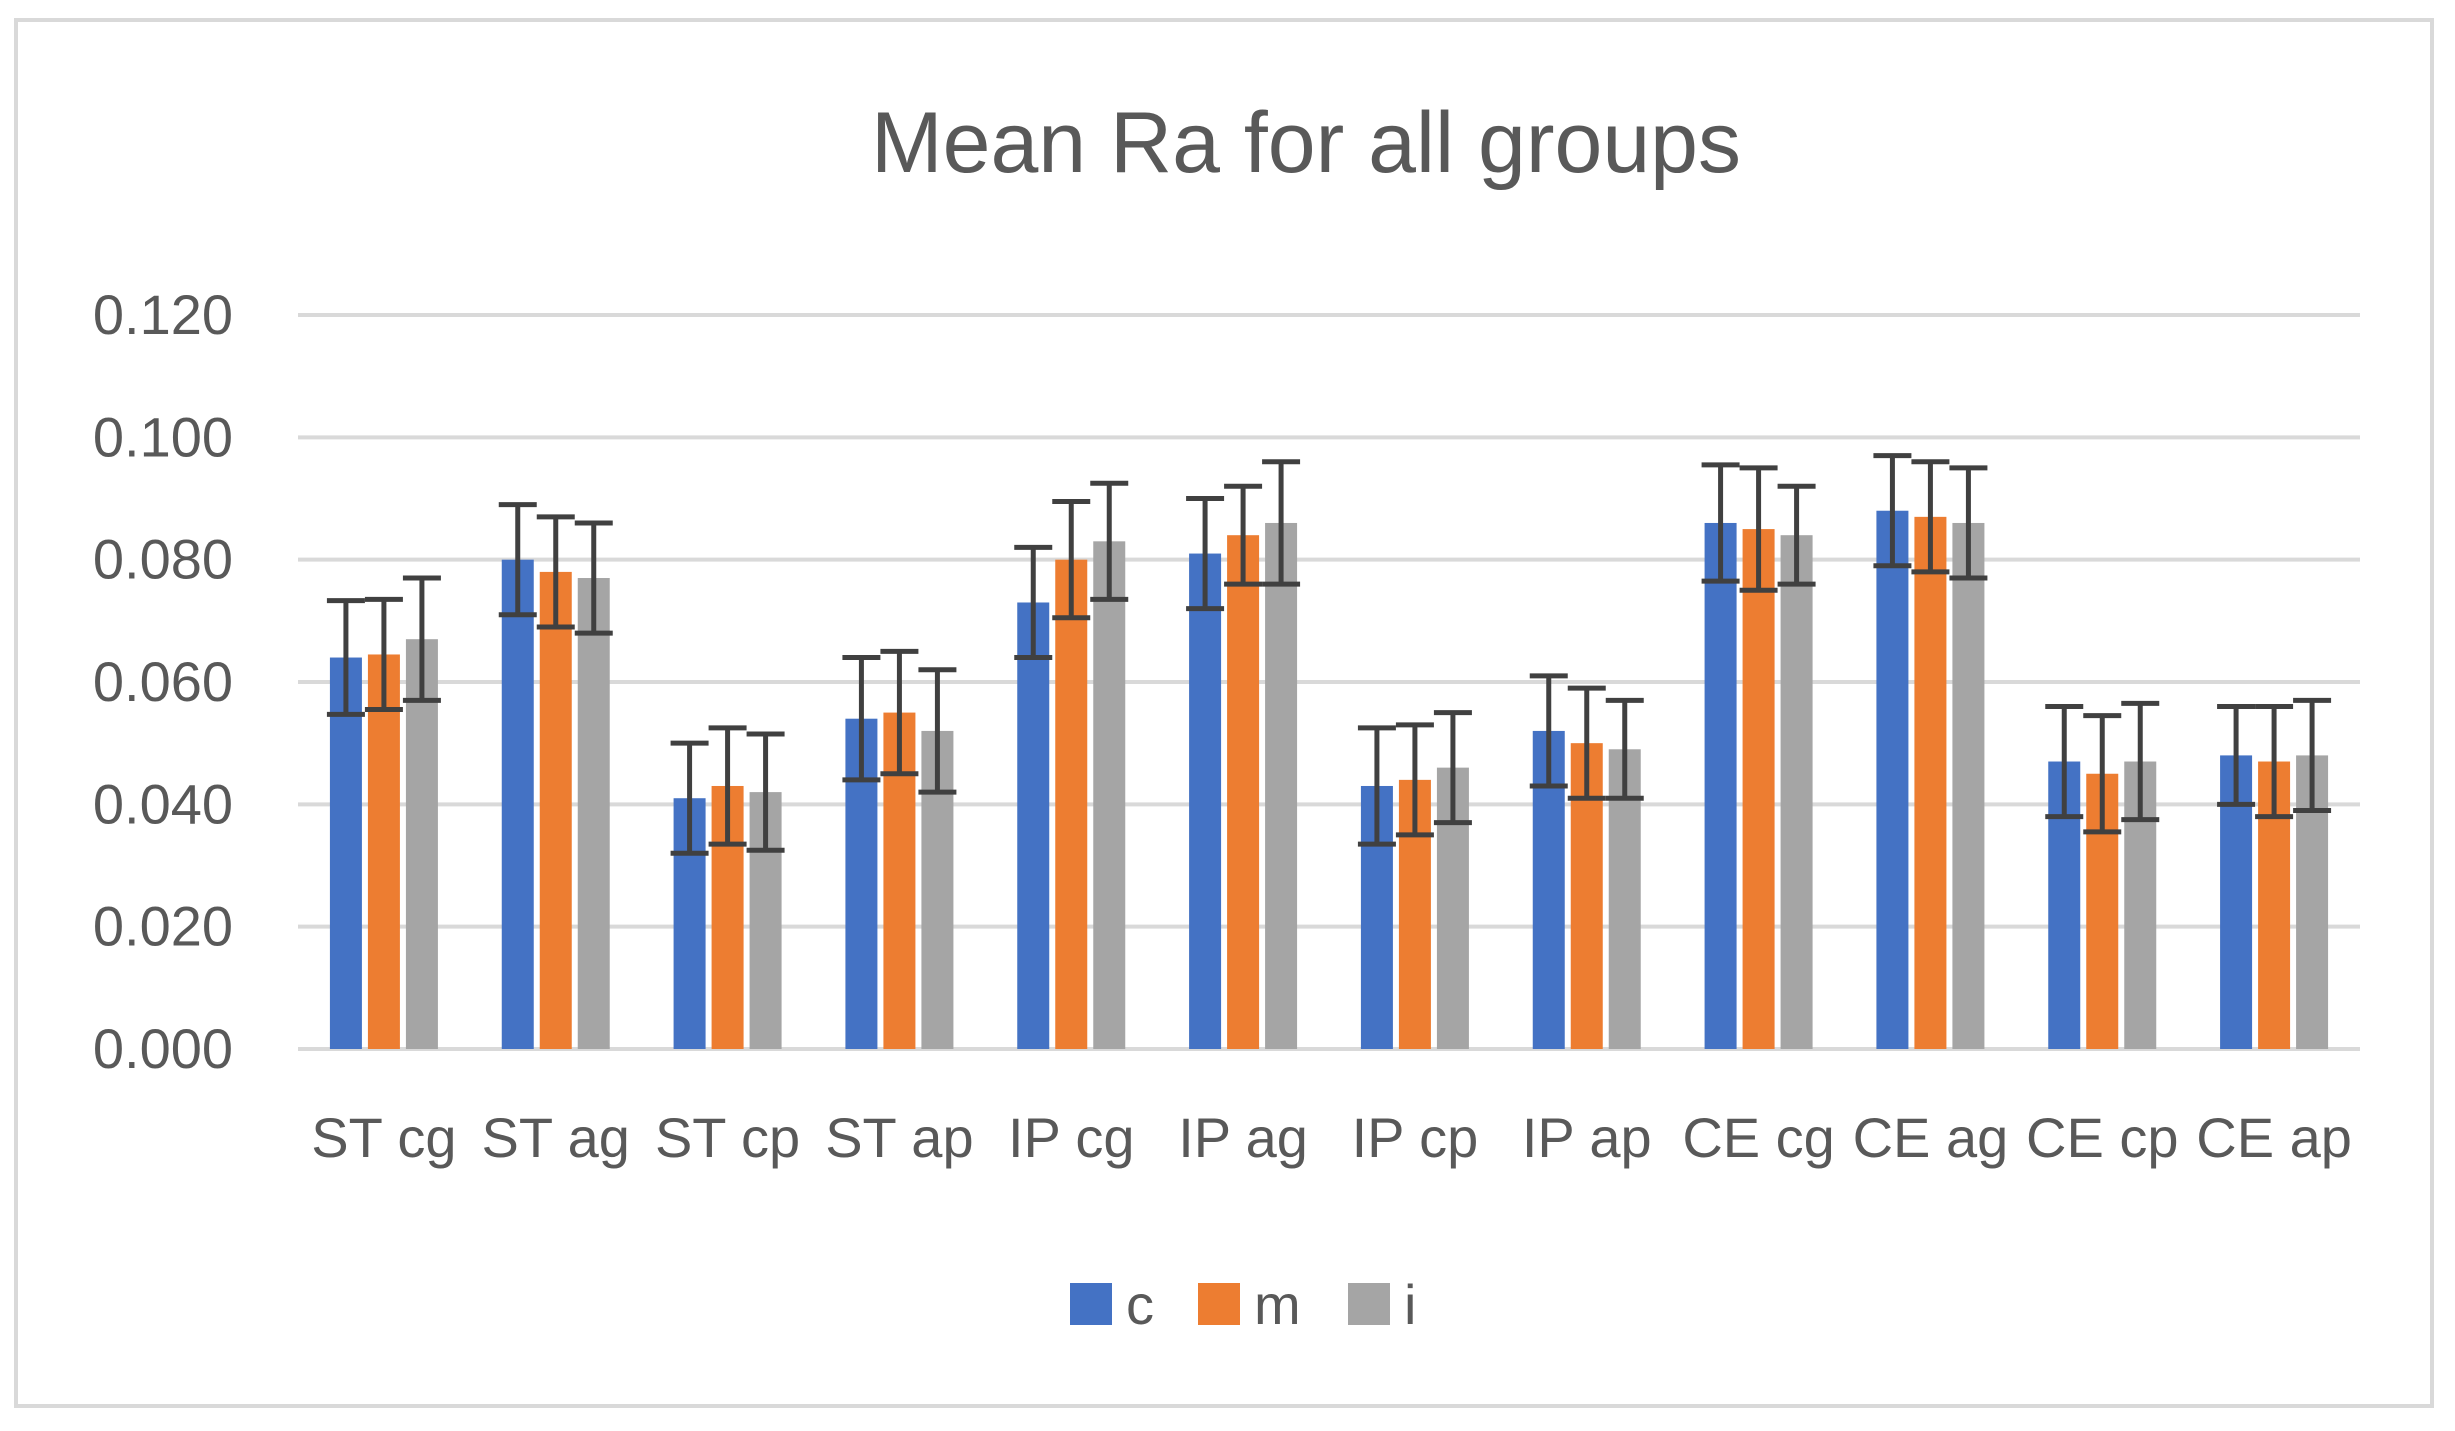  What do you see at coordinates (1281, 785) in the screenshot?
I see `bar-i-ip-ag` at bounding box center [1281, 785].